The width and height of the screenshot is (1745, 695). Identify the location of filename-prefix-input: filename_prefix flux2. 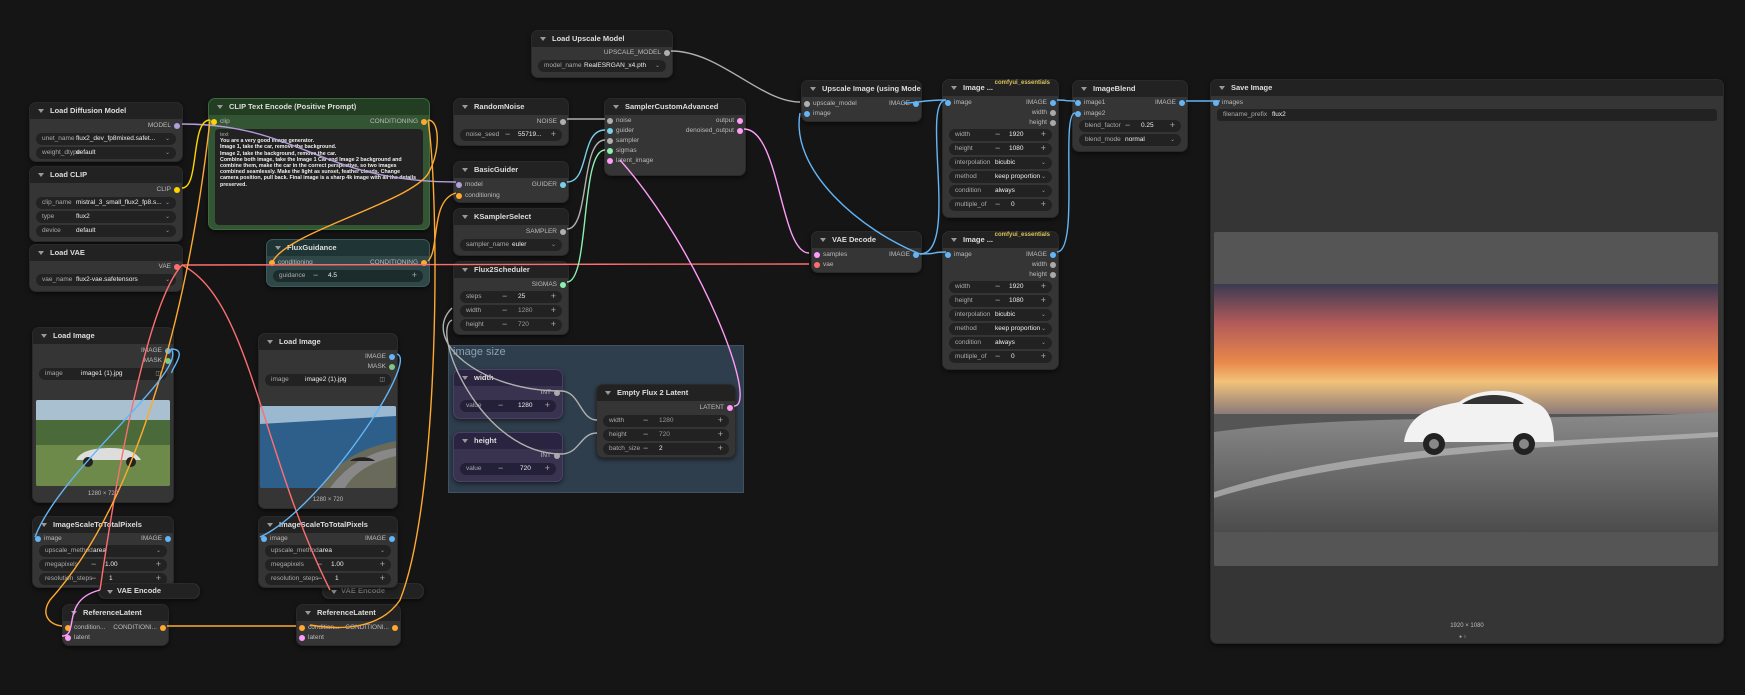
(1467, 115).